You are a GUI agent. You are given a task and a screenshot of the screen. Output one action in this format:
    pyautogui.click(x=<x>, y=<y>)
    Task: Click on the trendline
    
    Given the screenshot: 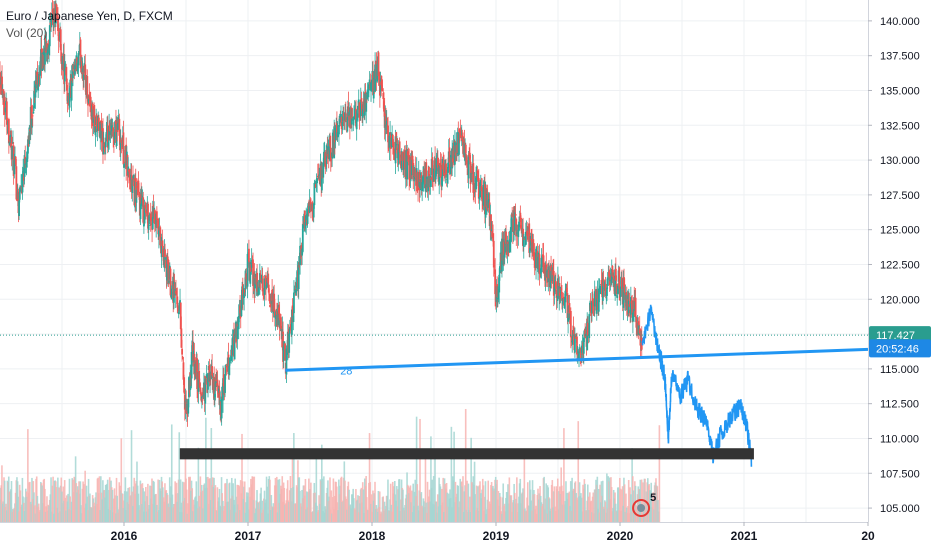 What is the action you would take?
    pyautogui.click(x=577, y=359)
    